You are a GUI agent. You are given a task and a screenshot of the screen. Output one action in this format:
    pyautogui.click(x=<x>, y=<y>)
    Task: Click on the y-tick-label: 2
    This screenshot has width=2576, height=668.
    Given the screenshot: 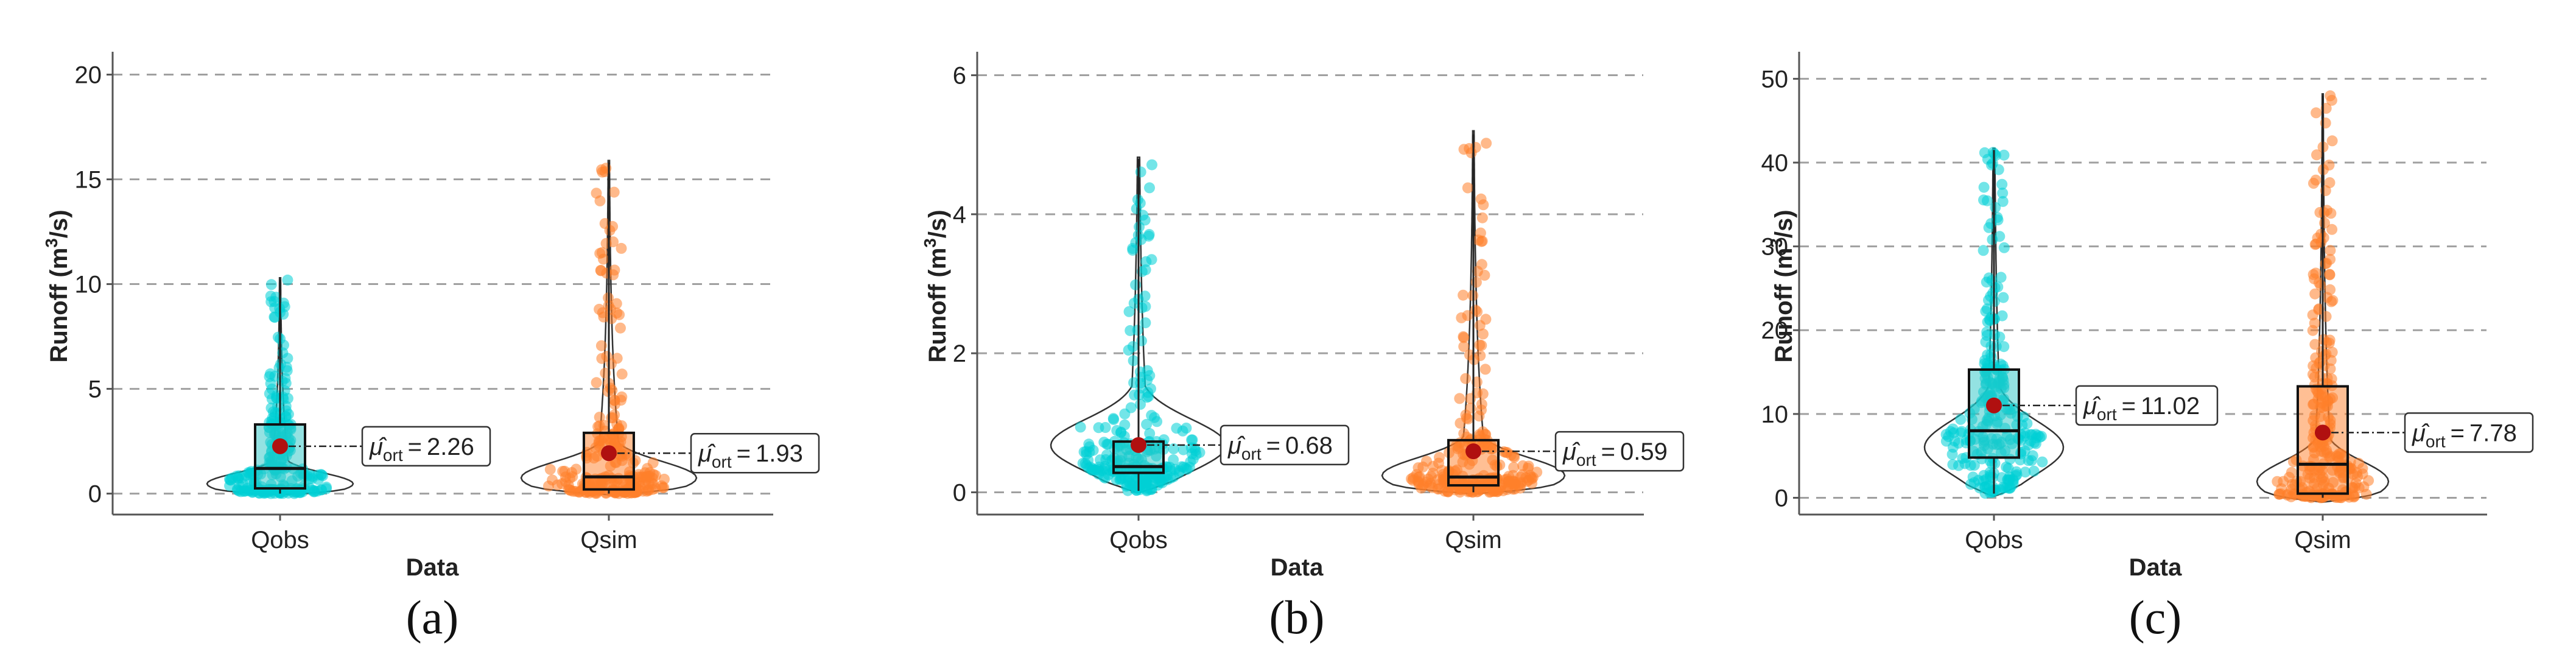 What is the action you would take?
    pyautogui.click(x=959, y=353)
    